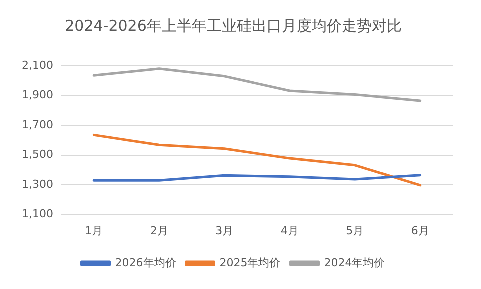 The height and width of the screenshot is (289, 481). Describe the element at coordinates (38, 125) in the screenshot. I see `y-tick-label: 1,700` at that location.